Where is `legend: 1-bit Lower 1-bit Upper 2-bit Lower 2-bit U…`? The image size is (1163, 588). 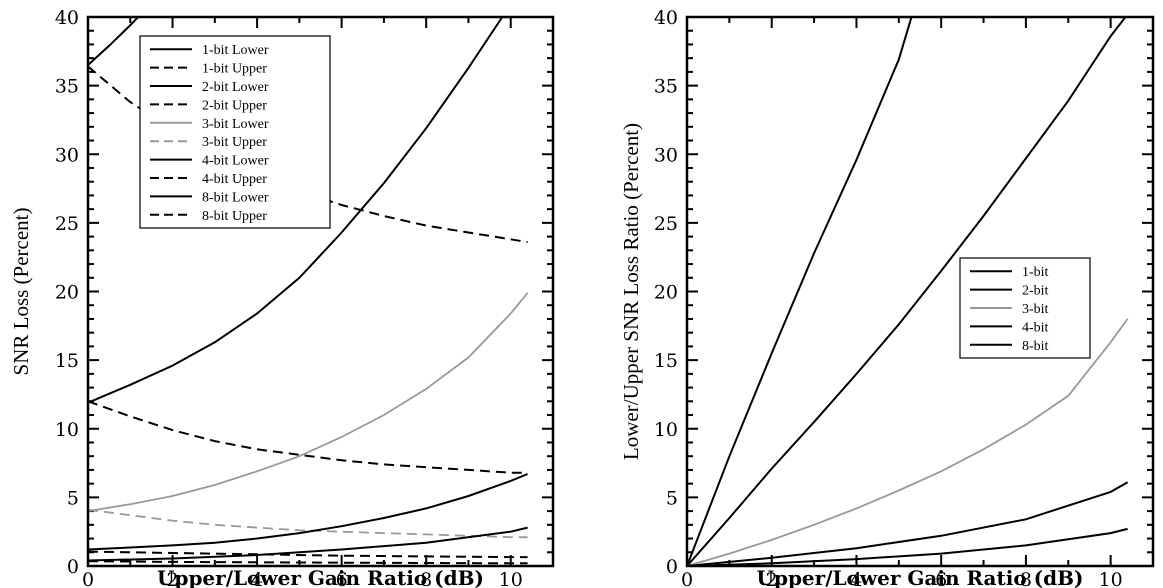 legend: 1-bit Lower 1-bit Upper 2-bit Lower 2-bit U… is located at coordinates (235, 132).